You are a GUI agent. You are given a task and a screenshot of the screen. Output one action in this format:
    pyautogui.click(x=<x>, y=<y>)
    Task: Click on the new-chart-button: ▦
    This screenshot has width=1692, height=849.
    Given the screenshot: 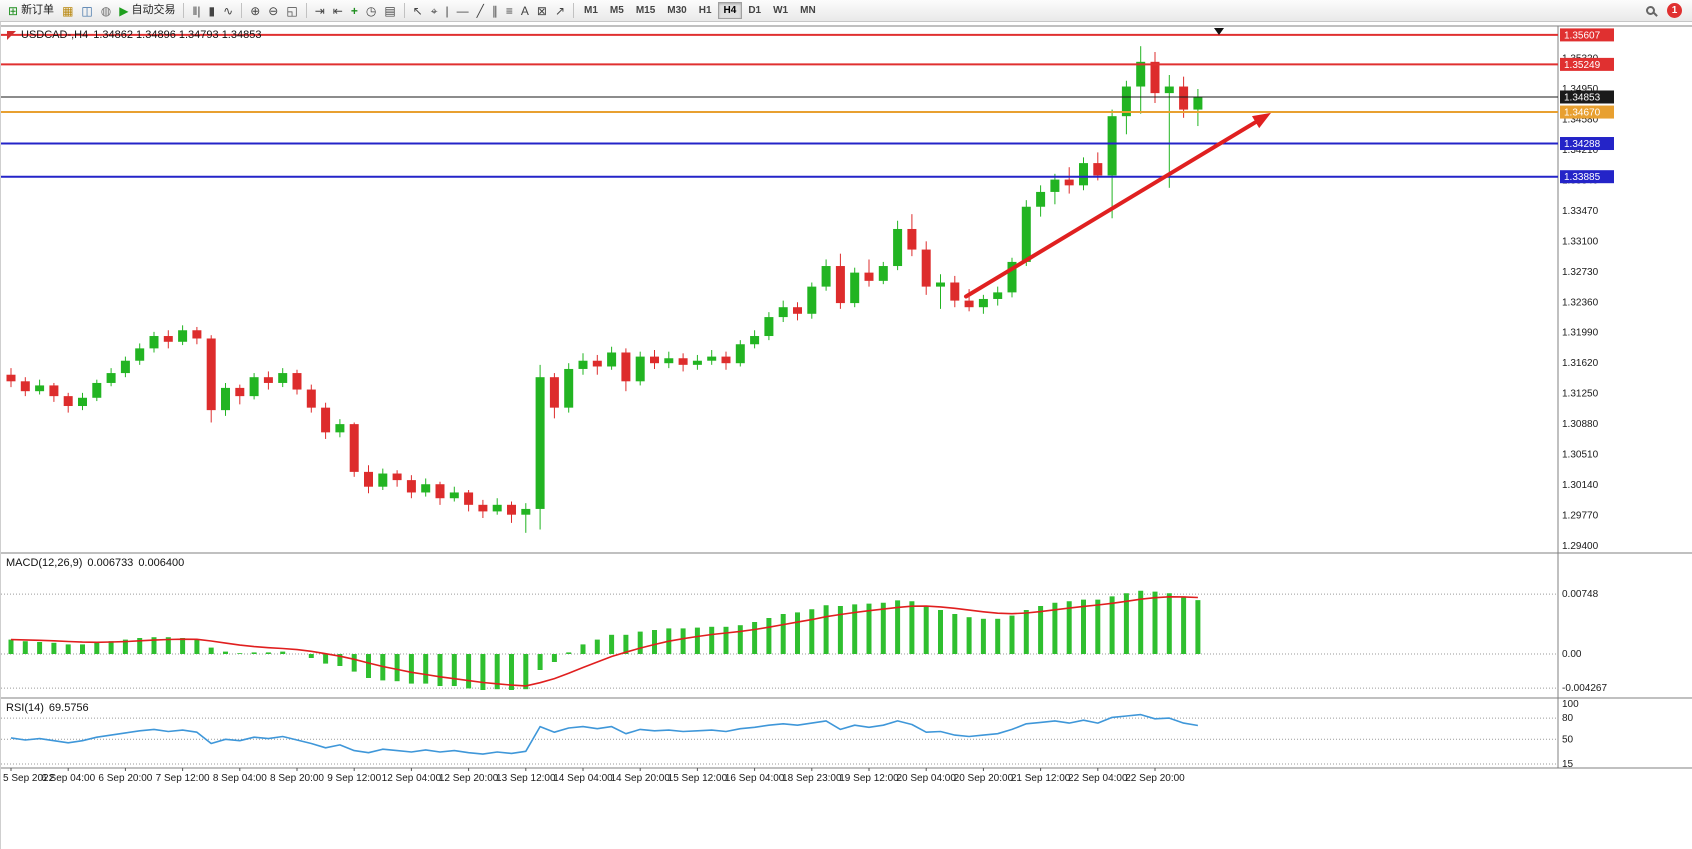 What is the action you would take?
    pyautogui.click(x=67, y=11)
    